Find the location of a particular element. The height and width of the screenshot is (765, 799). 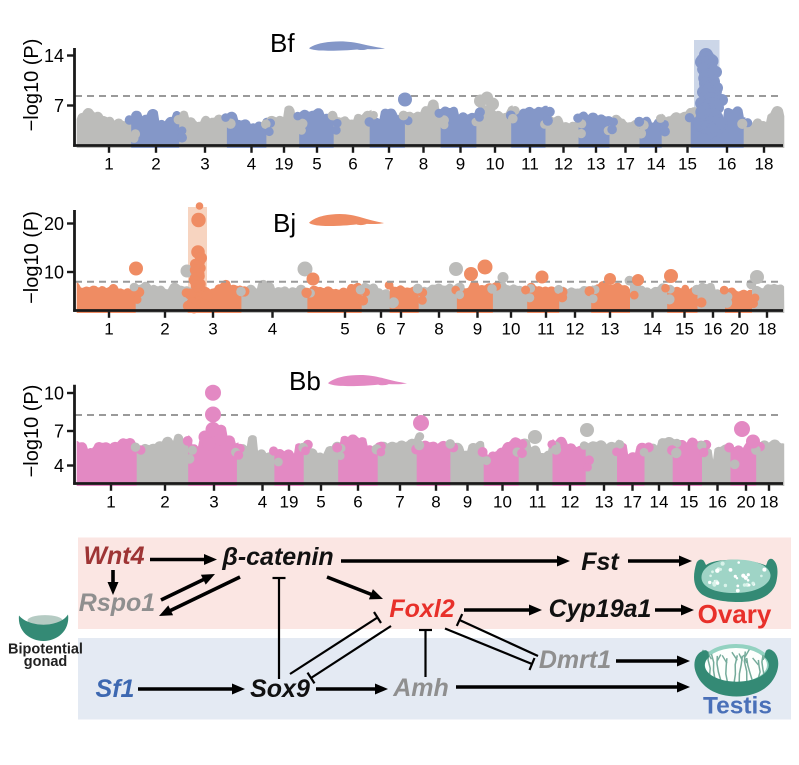

svg-text: Foxl2 is located at coordinates (421, 609).